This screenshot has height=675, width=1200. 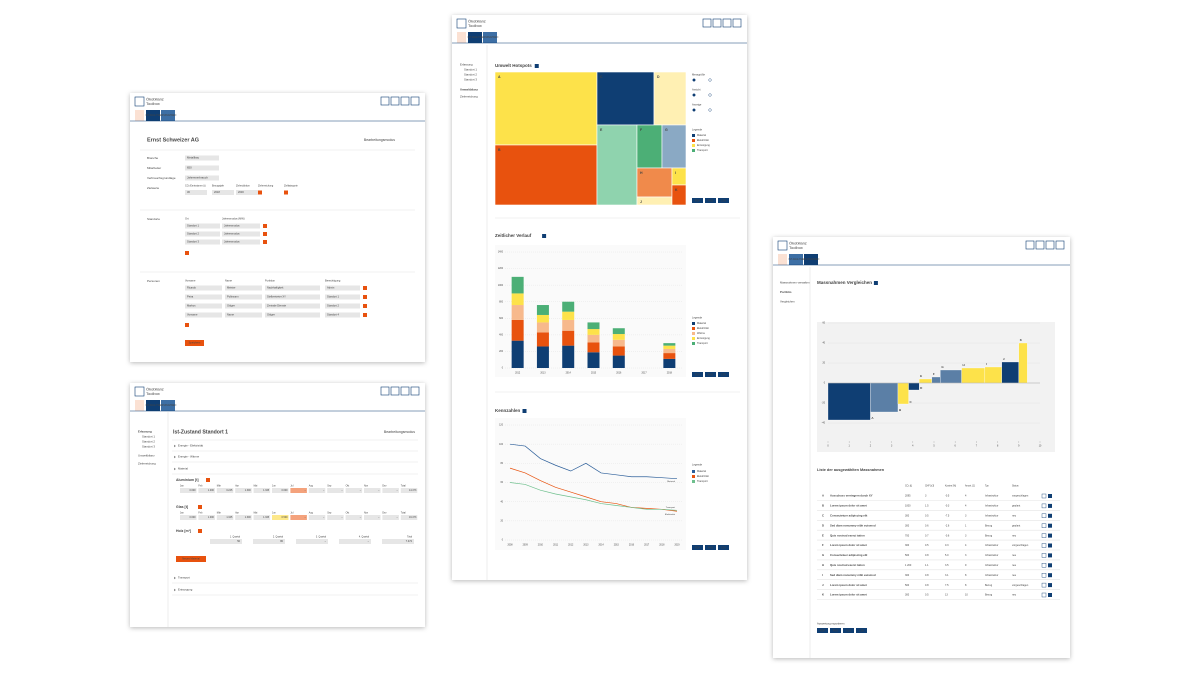 I want to click on export-label: PDF, so click(x=822, y=630).